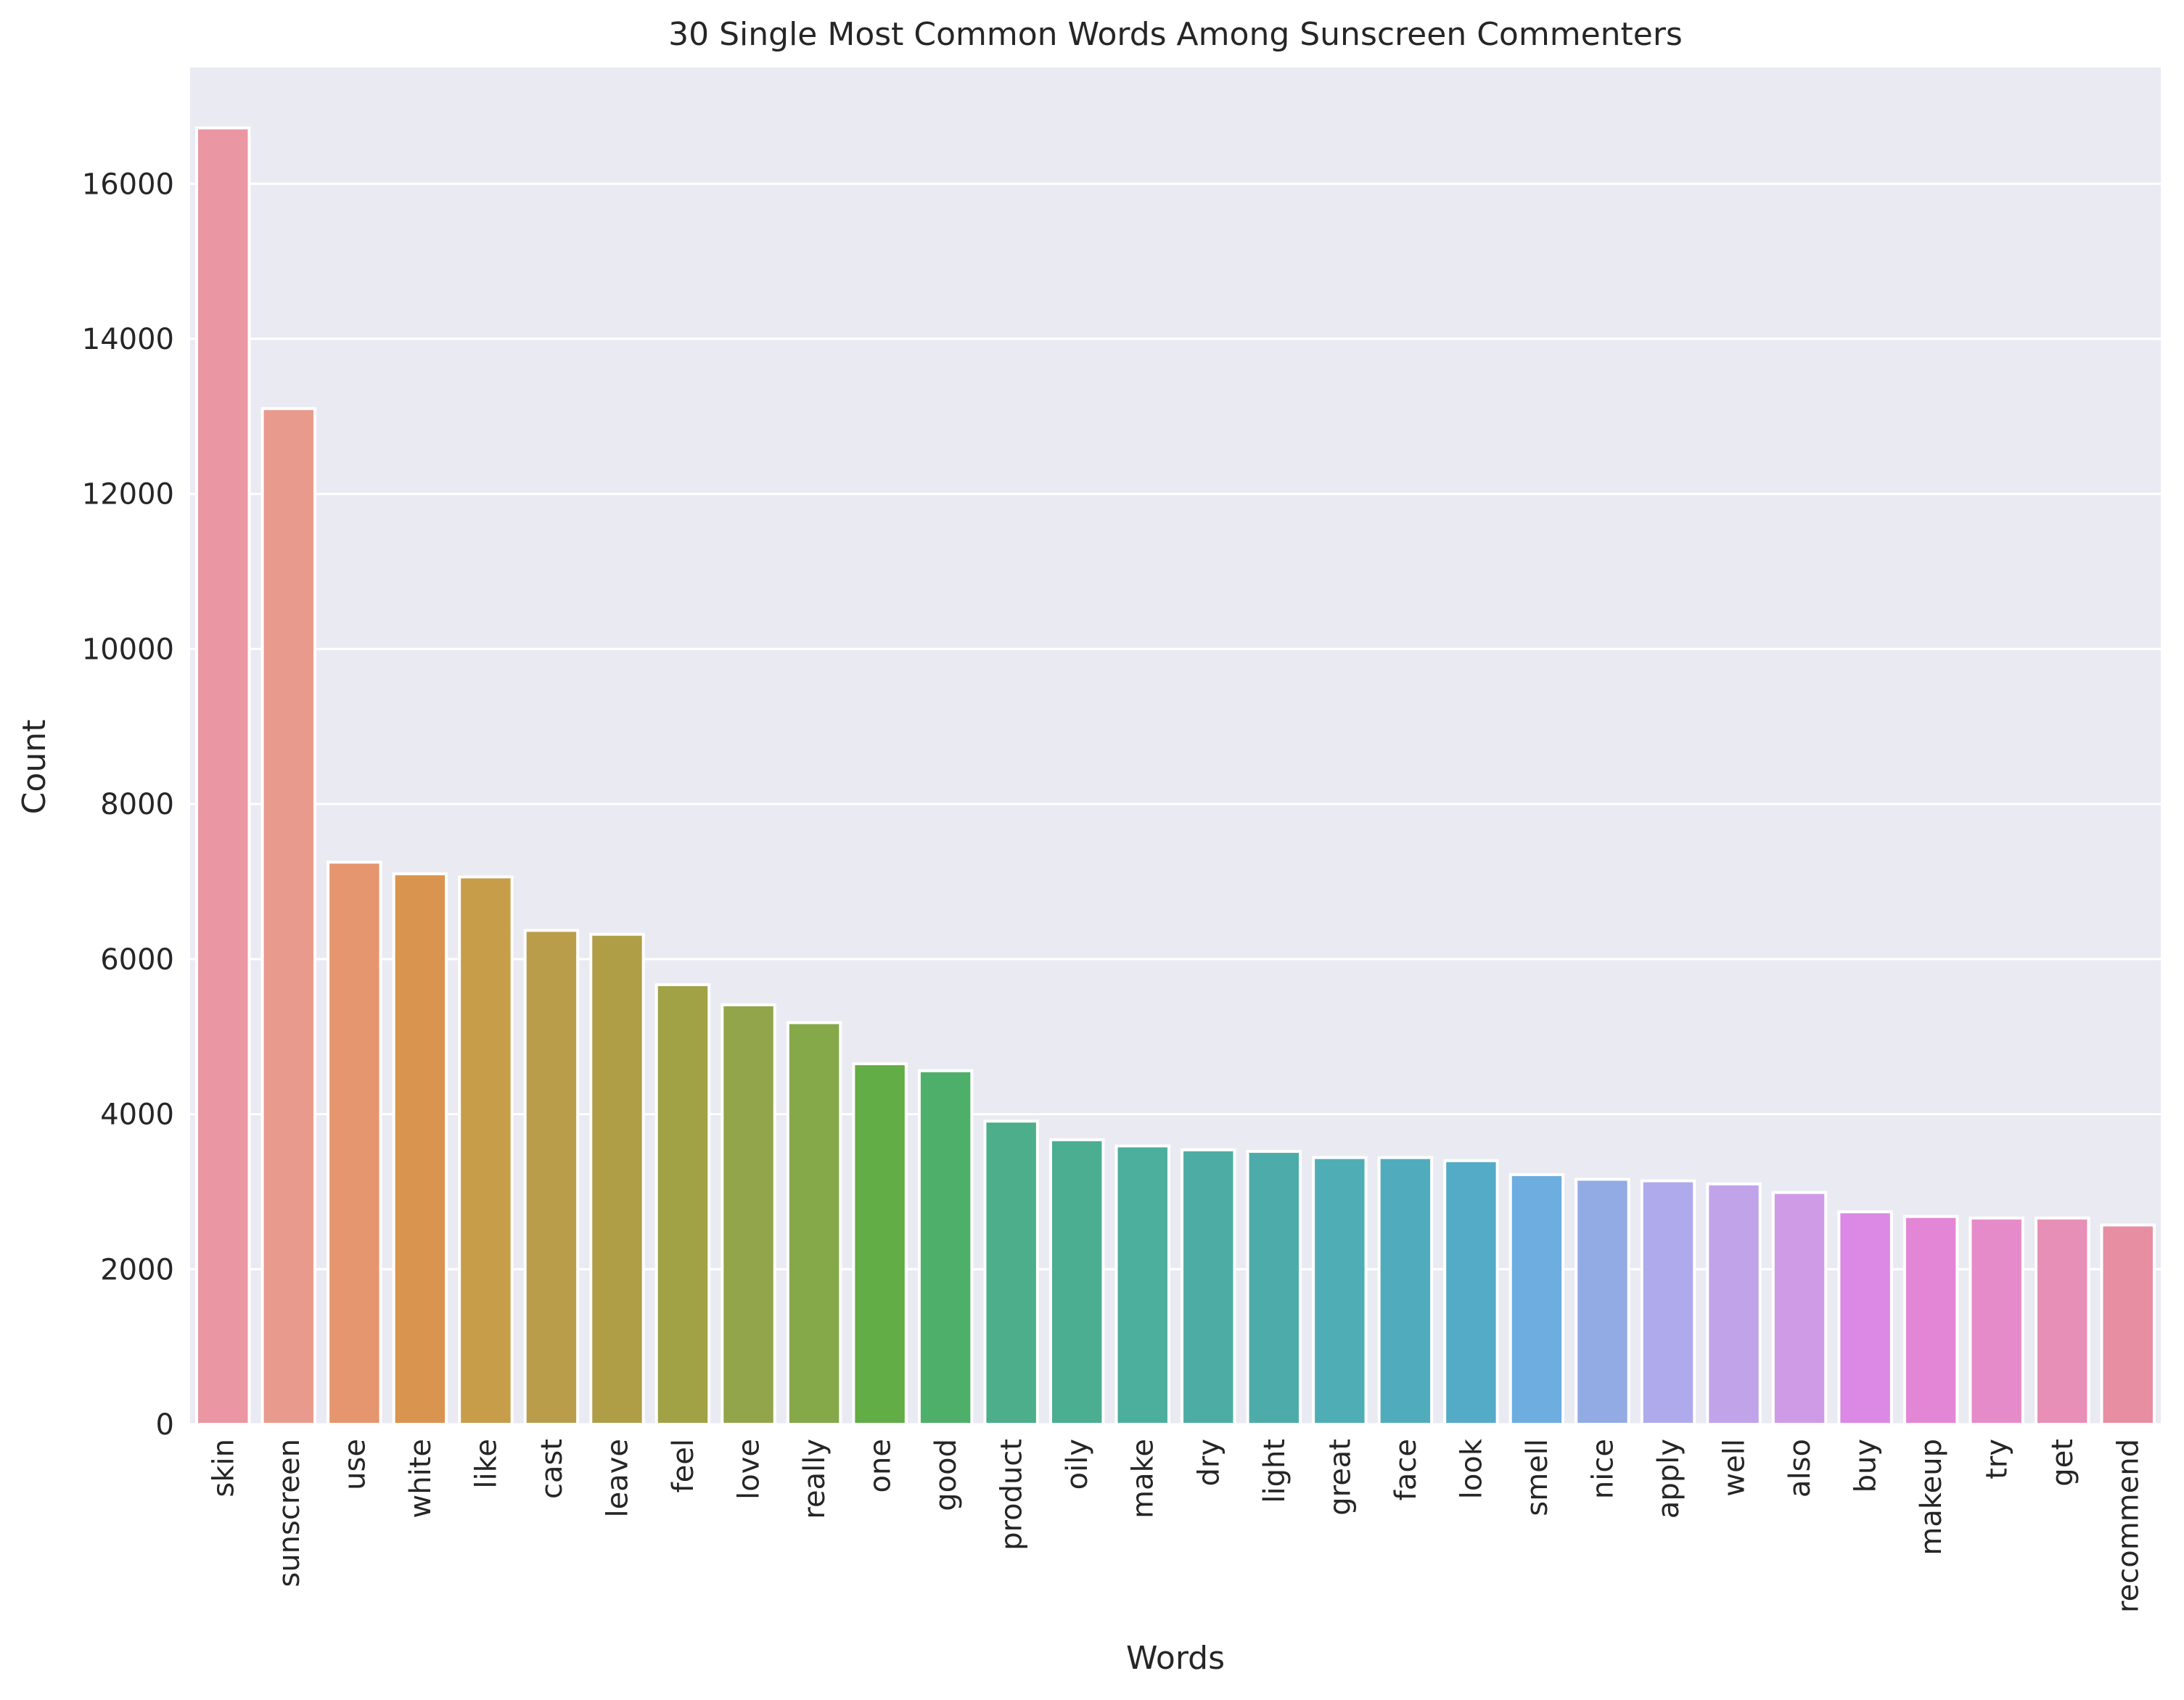 The height and width of the screenshot is (1700, 2184). I want to click on bar-apply, so click(1668, 1302).